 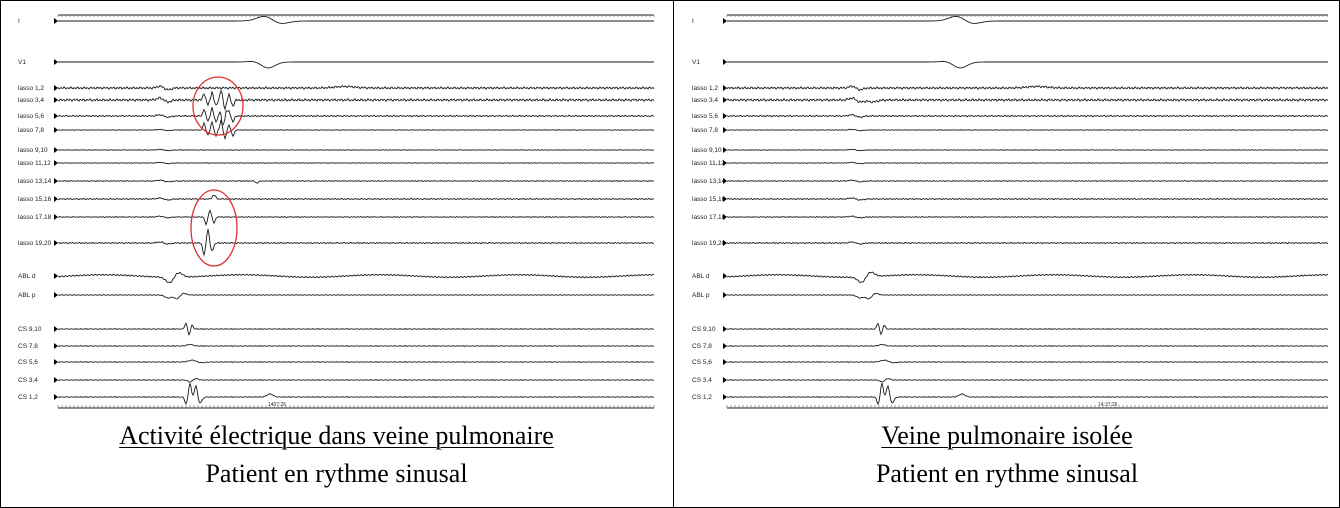 What do you see at coordinates (1108, 405) in the screenshot?
I see `time-label: 14:37:26` at bounding box center [1108, 405].